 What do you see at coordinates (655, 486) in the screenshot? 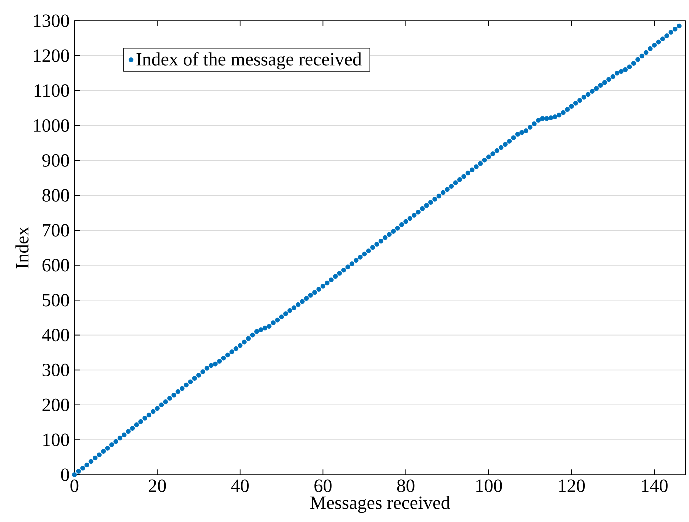
I see `x-tick-label: 140` at bounding box center [655, 486].